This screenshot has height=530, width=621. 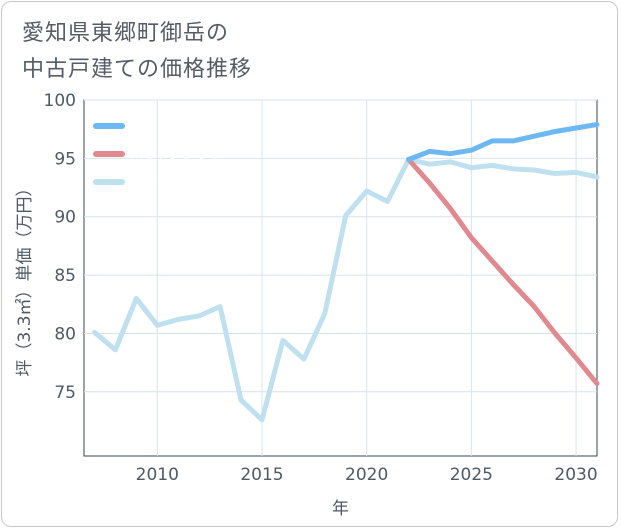 What do you see at coordinates (340, 509) in the screenshot?
I see `x-axis-title: 年` at bounding box center [340, 509].